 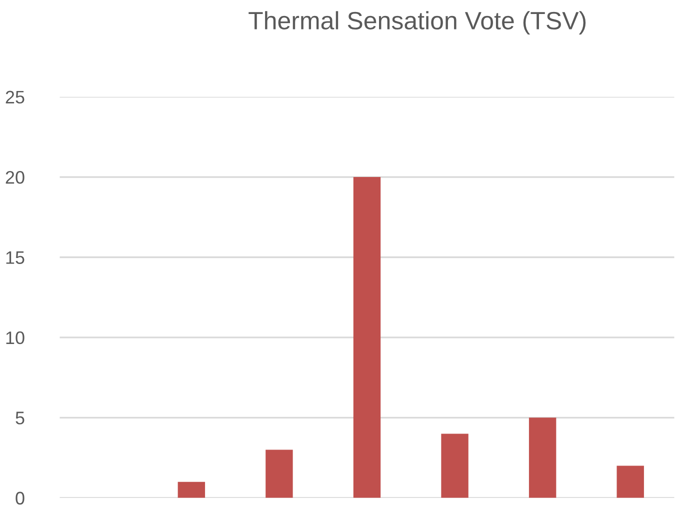 I want to click on y-tick-label: 15, so click(x=15, y=257).